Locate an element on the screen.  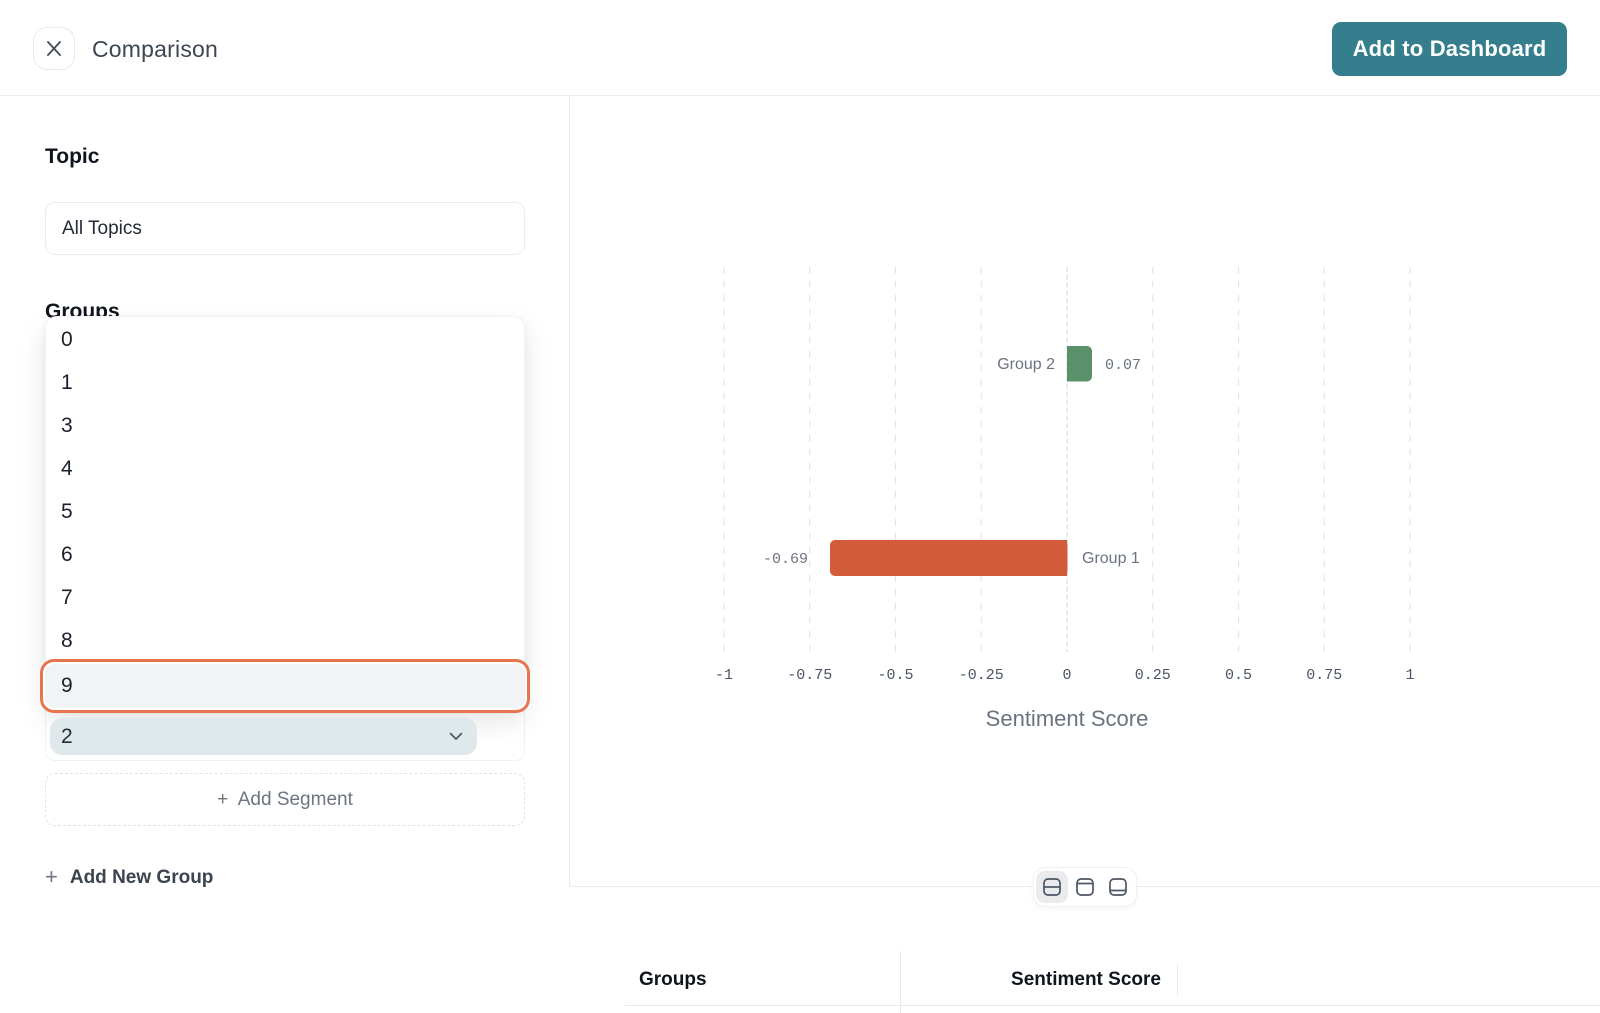
svg-text: 0 is located at coordinates (1066, 675).